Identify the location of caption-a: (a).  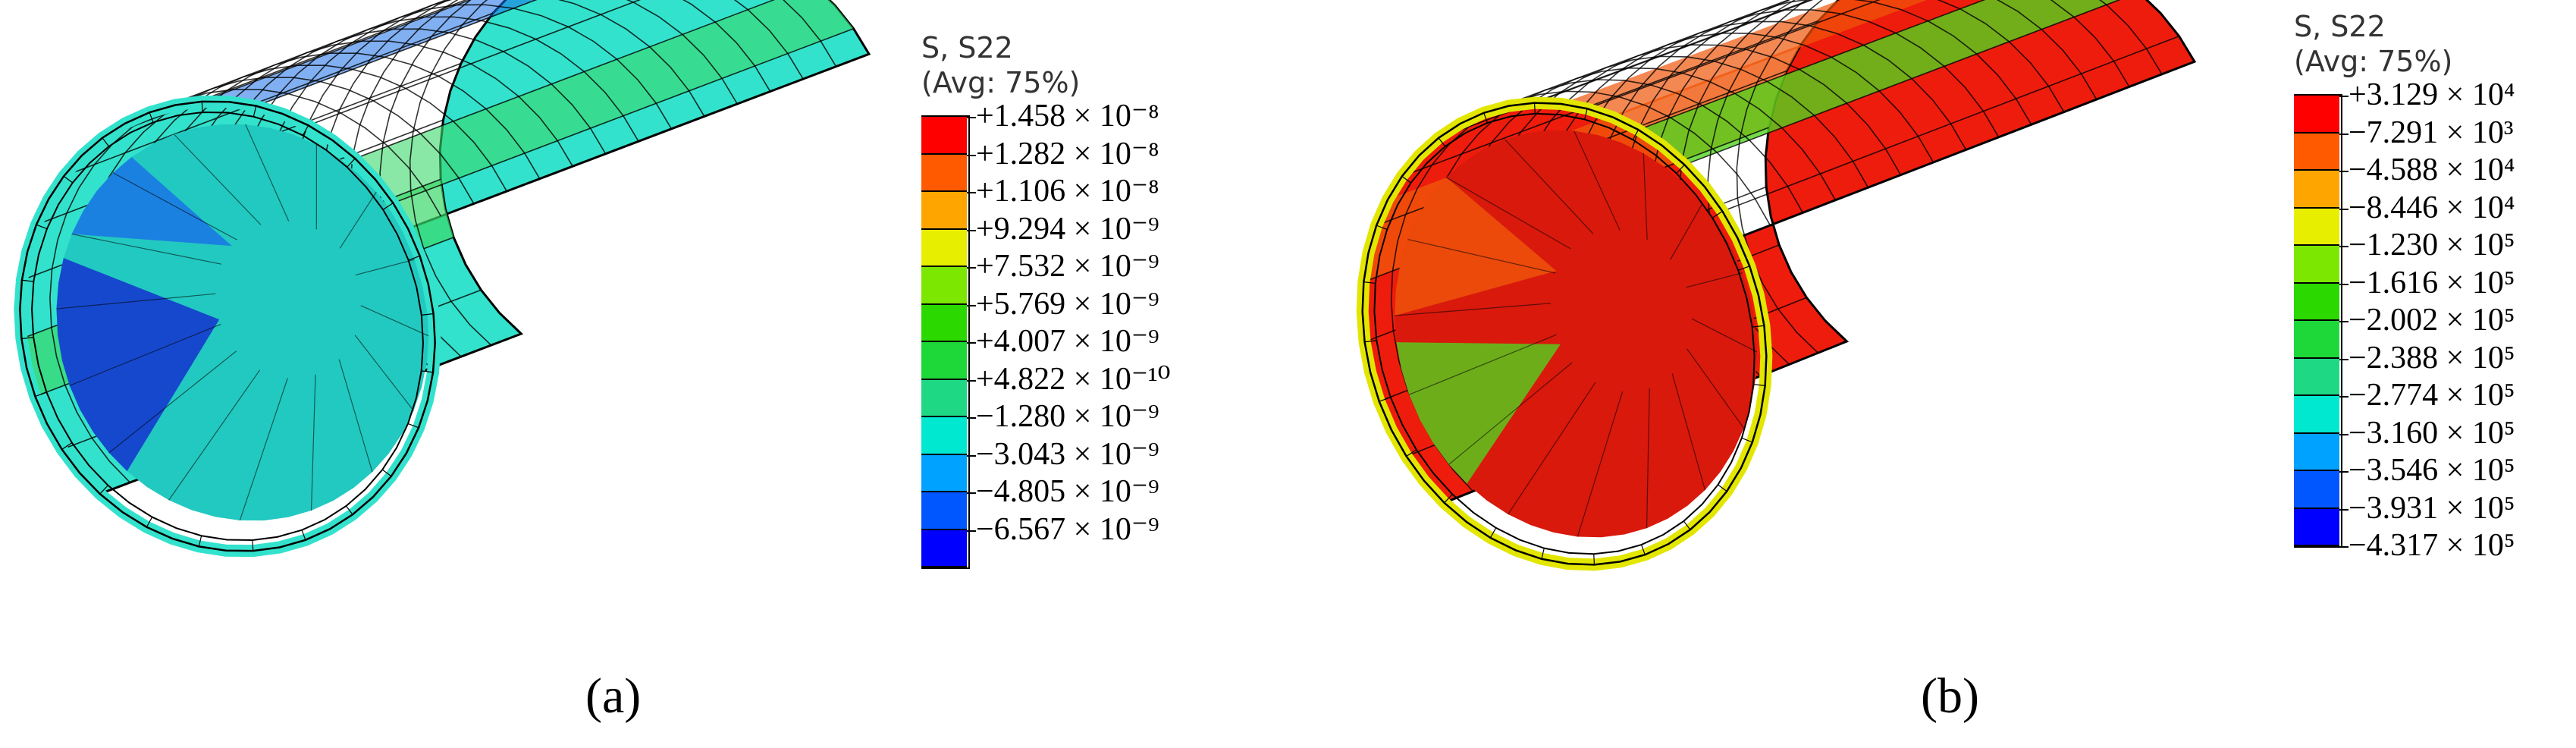
(613, 696).